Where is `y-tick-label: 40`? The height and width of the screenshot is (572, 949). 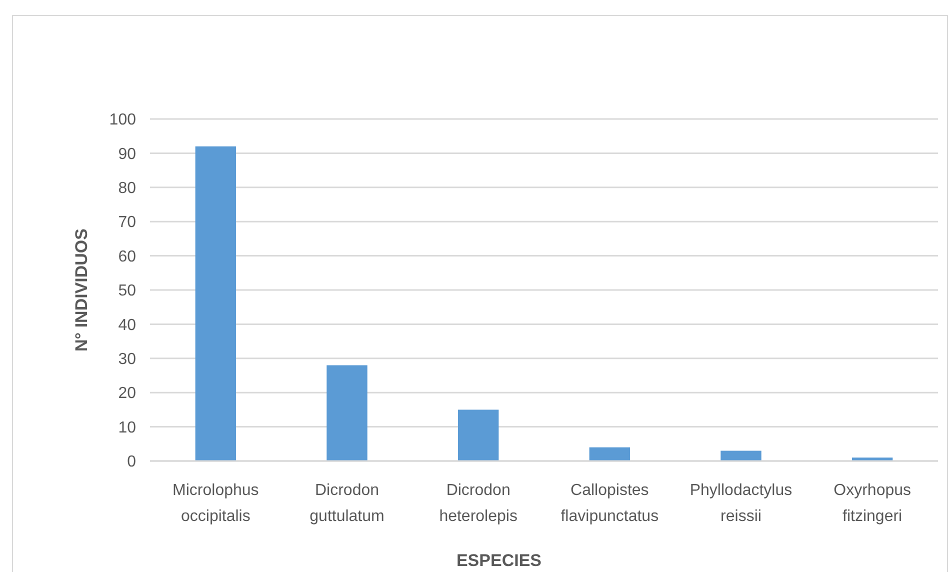
y-tick-label: 40 is located at coordinates (127, 325).